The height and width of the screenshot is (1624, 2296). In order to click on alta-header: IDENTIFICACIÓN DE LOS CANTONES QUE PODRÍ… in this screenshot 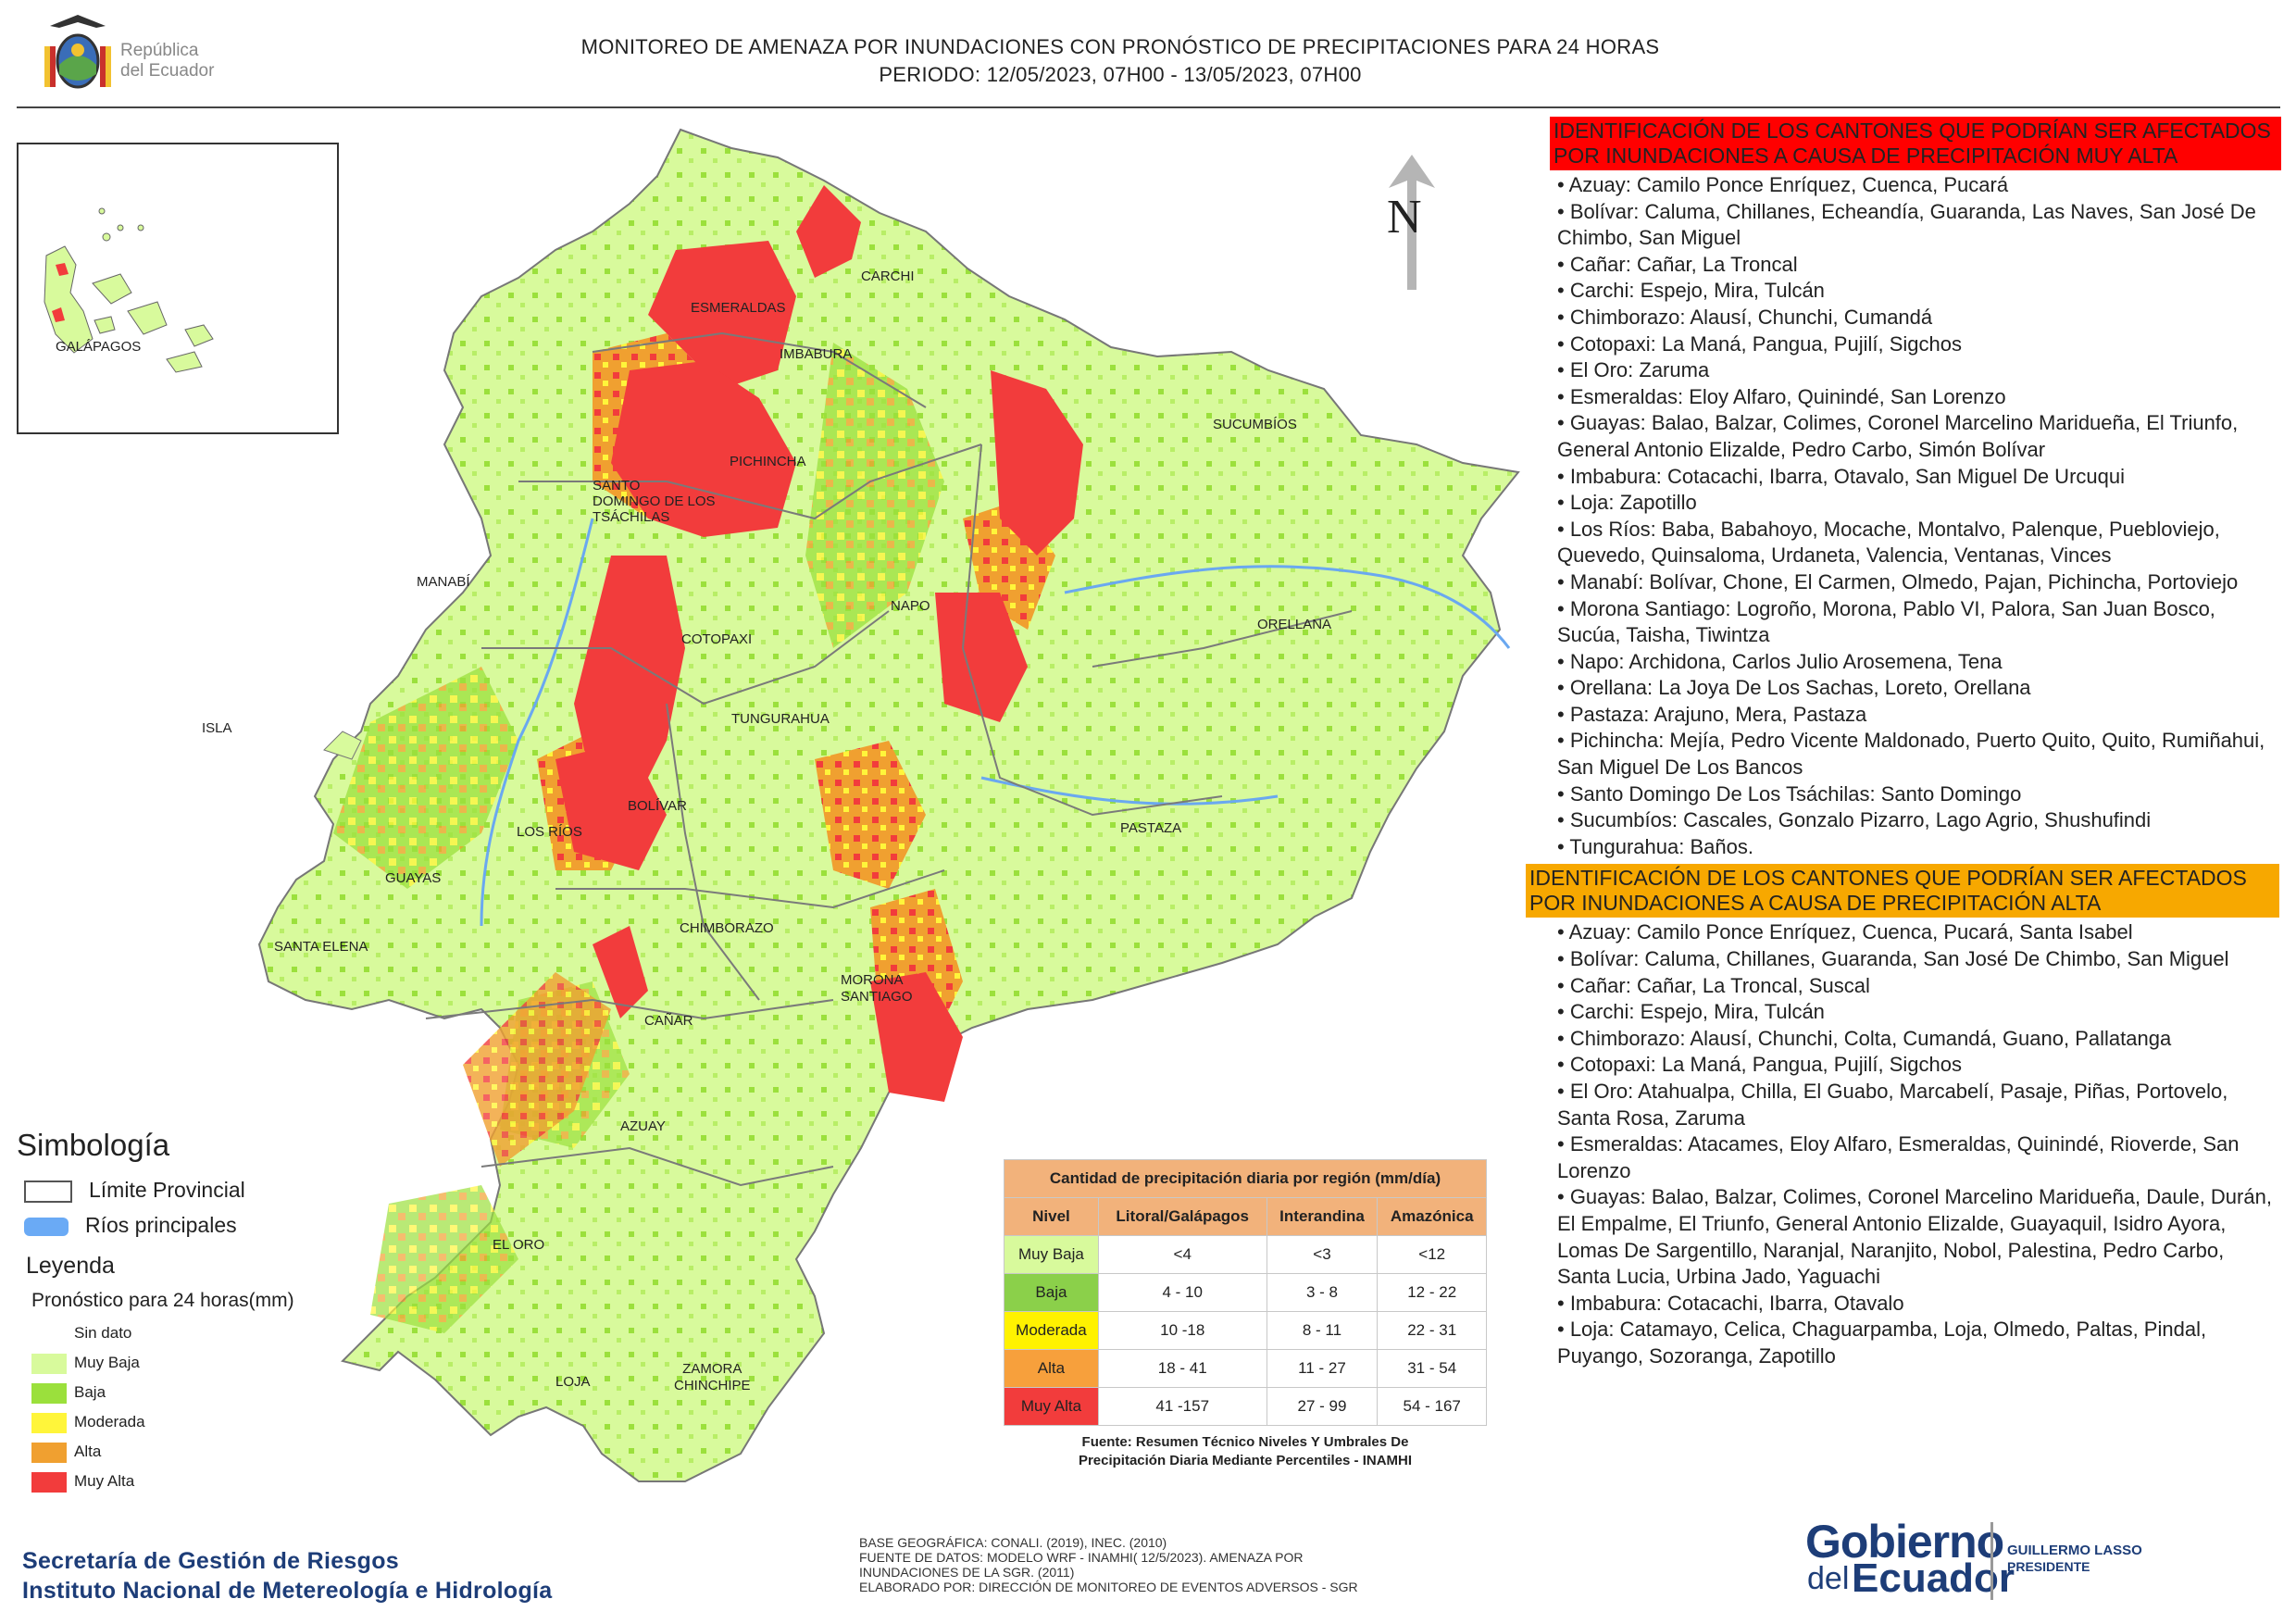, I will do `click(1902, 891)`.